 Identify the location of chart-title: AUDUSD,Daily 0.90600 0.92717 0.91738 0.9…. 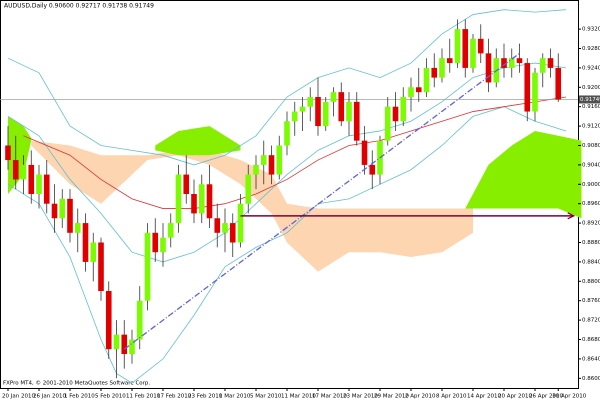
(79, 6).